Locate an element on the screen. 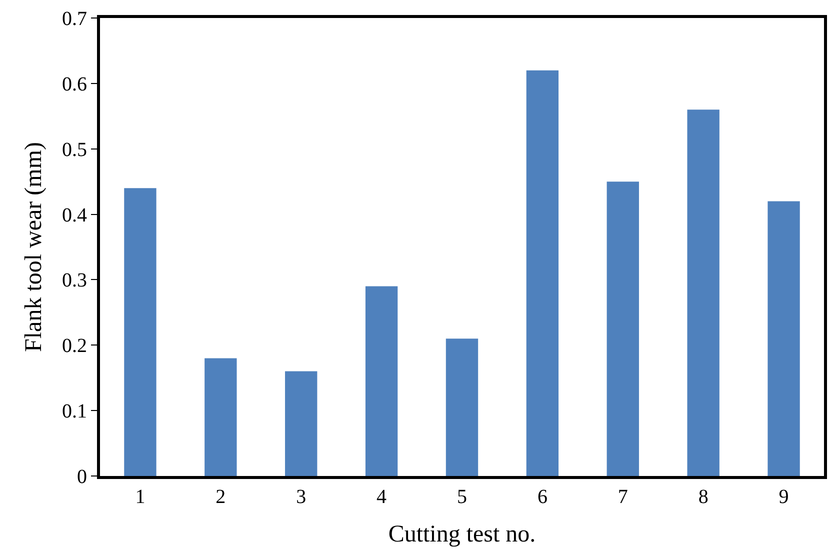  x-tick-label: 3 is located at coordinates (301, 497).